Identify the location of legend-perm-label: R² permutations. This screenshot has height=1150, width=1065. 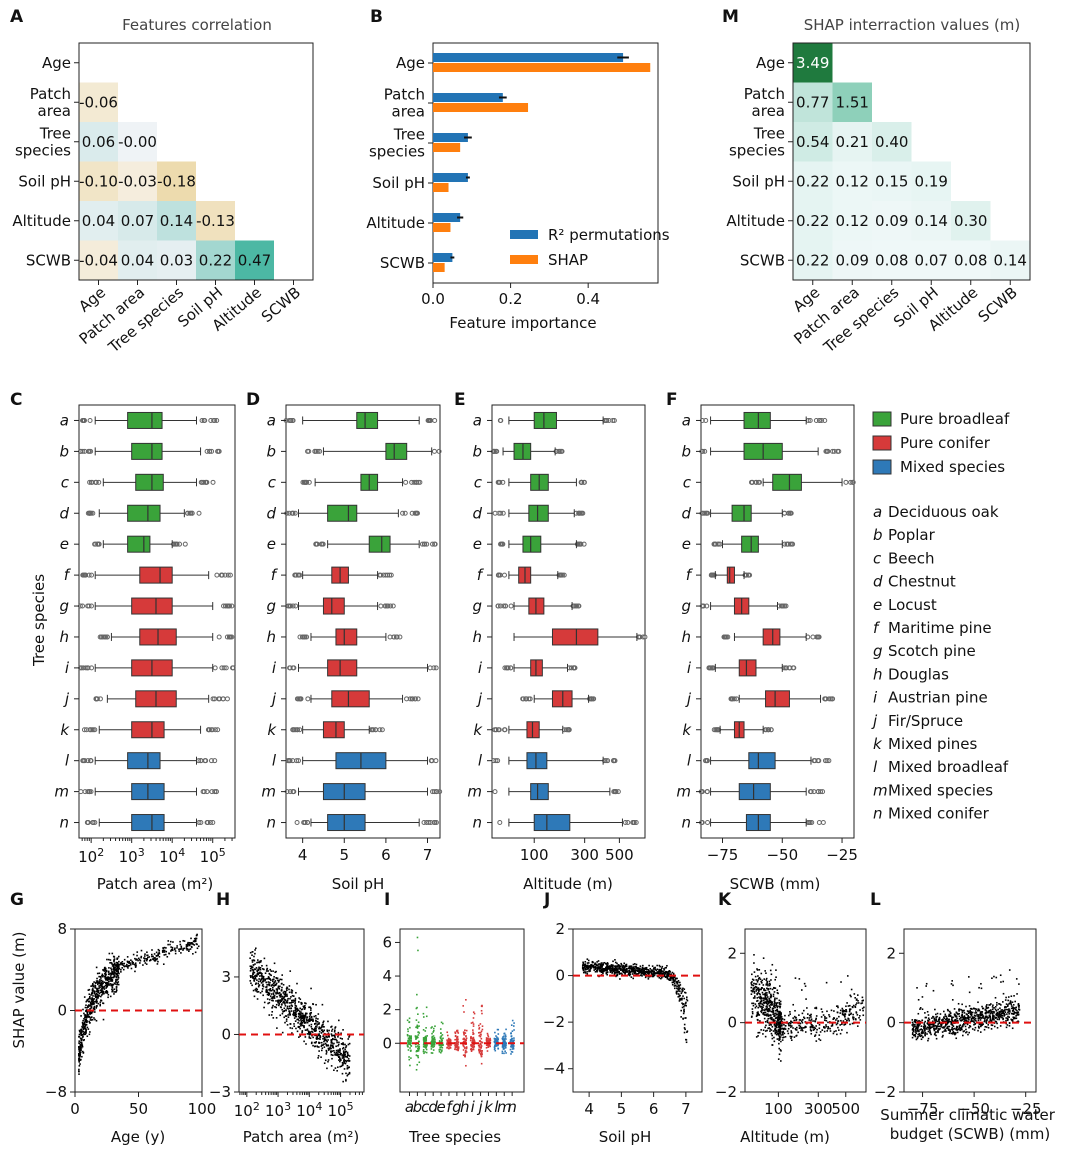
(609, 235).